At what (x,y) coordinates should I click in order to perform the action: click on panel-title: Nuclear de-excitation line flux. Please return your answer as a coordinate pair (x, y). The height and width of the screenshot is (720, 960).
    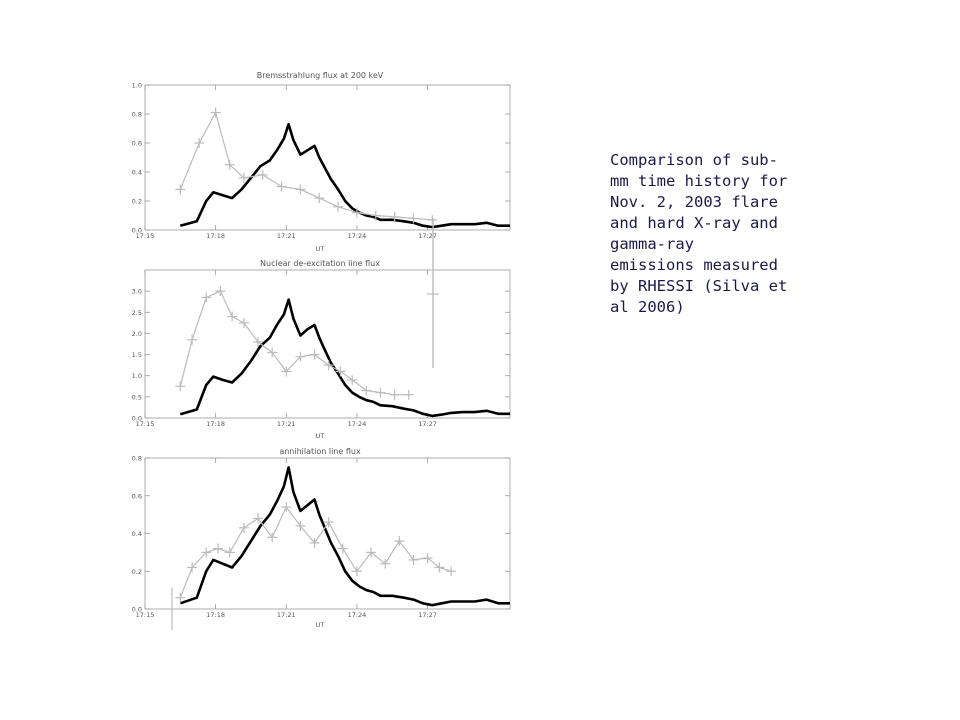
    Looking at the image, I should click on (320, 263).